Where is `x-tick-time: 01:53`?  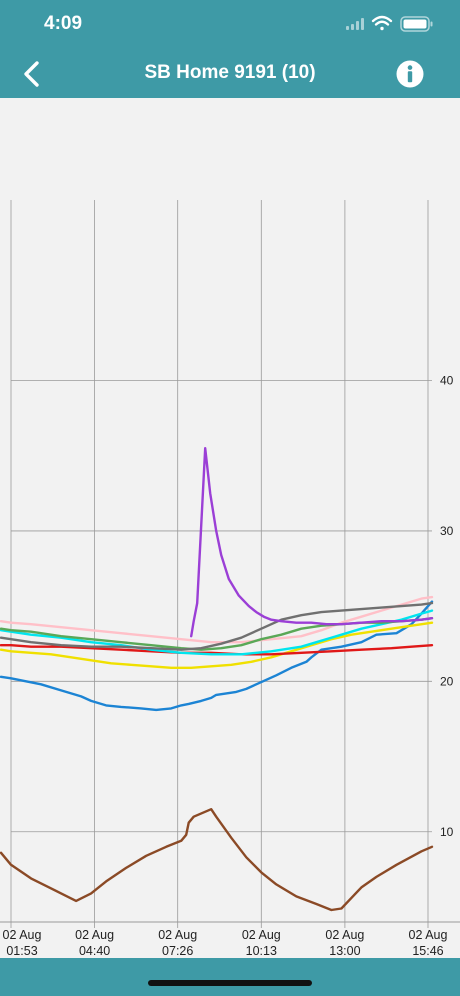
x-tick-time: 01:53 is located at coordinates (21, 951).